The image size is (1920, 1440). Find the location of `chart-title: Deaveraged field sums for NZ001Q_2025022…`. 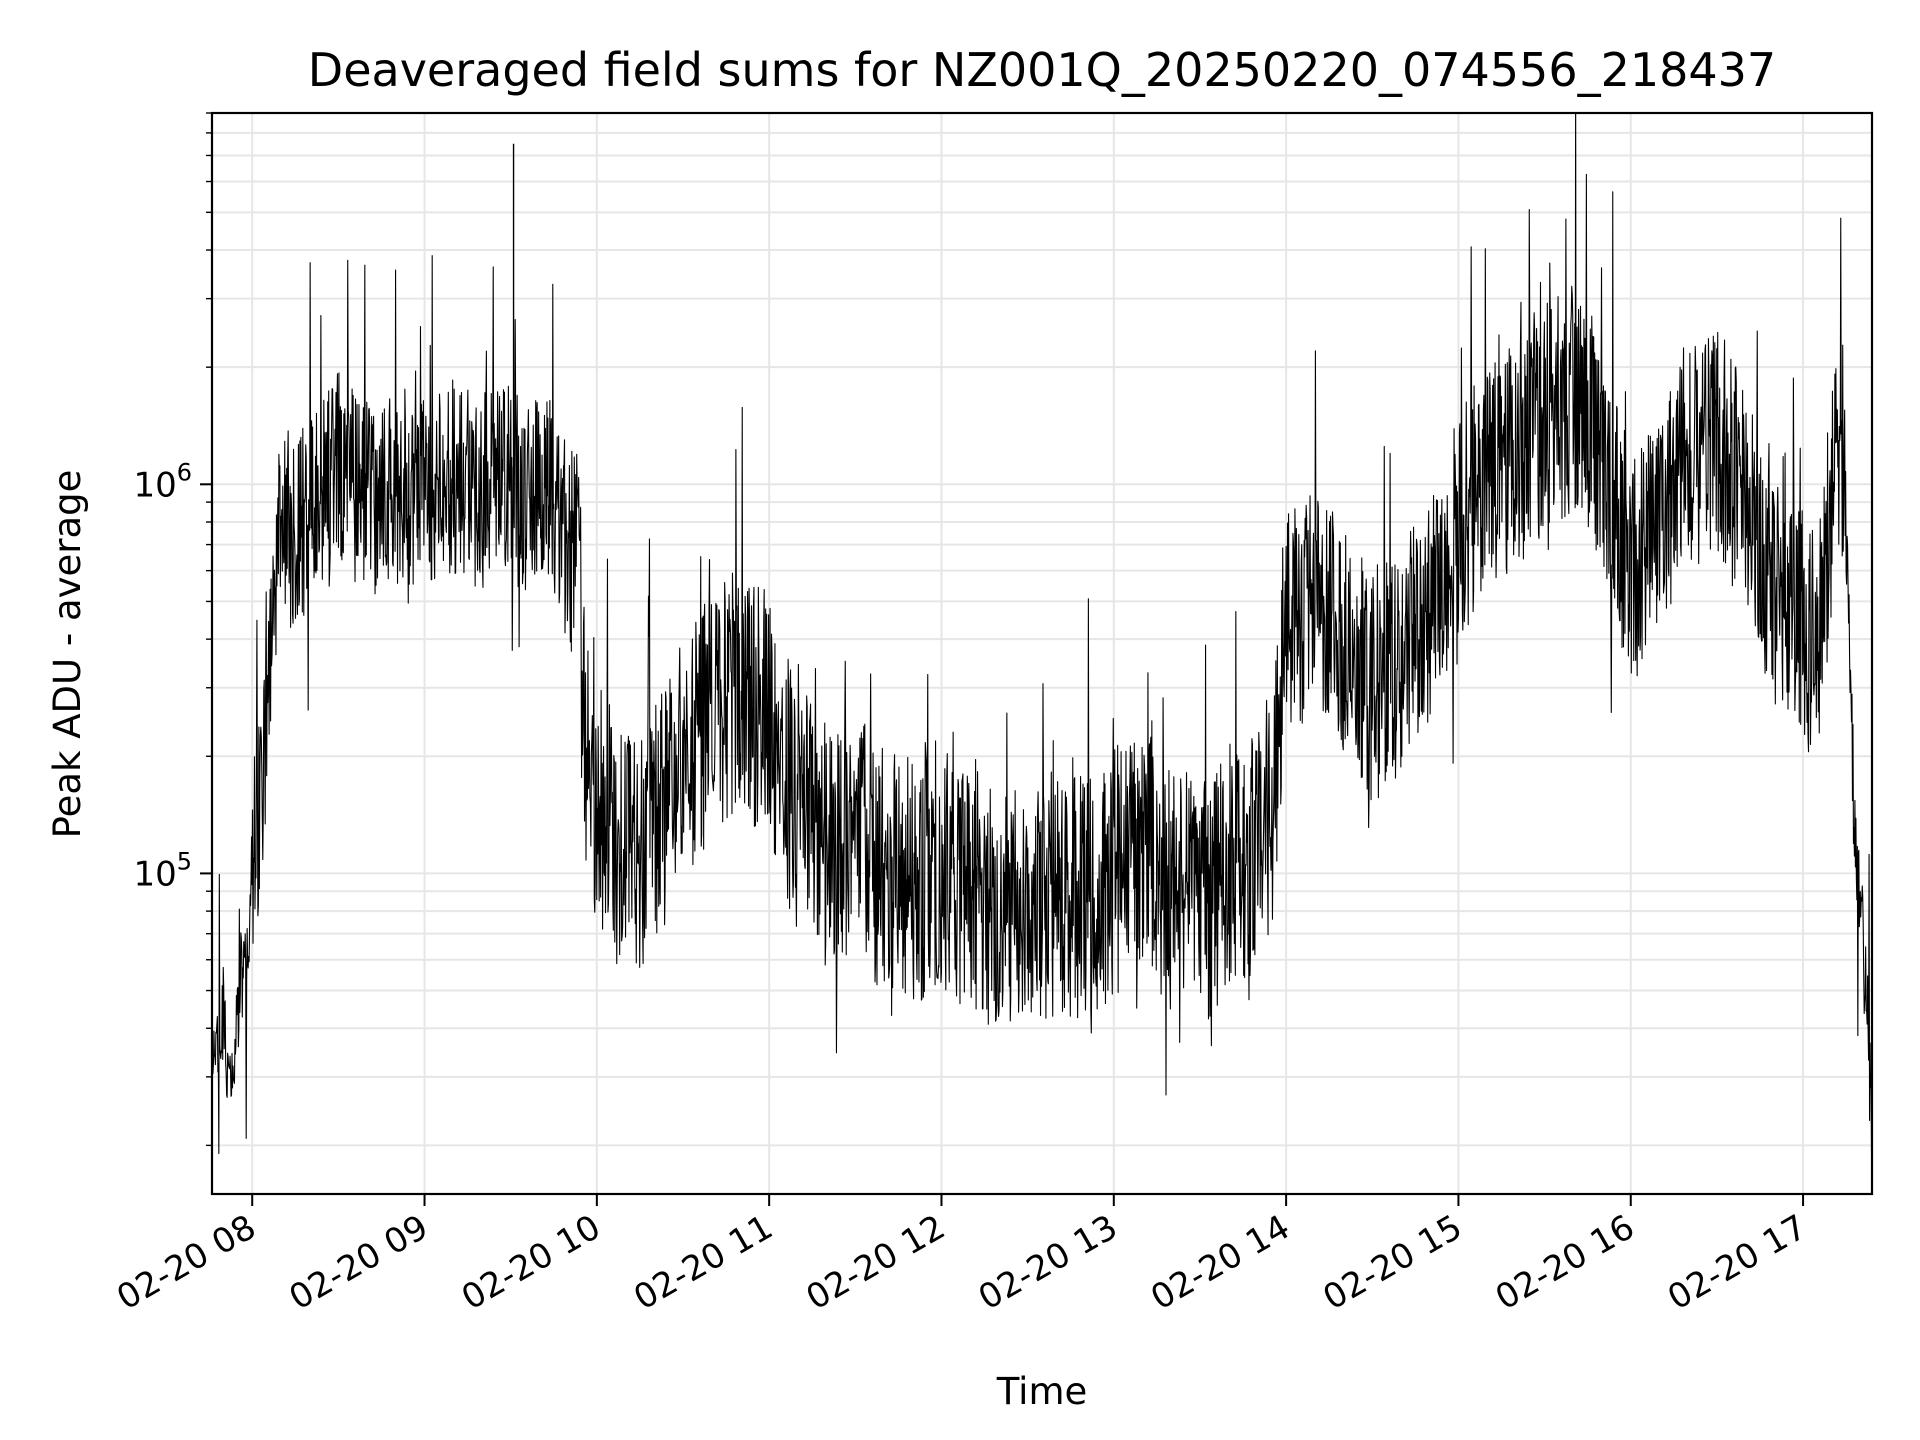

chart-title: Deaveraged field sums for NZ001Q_2025022… is located at coordinates (1042, 70).